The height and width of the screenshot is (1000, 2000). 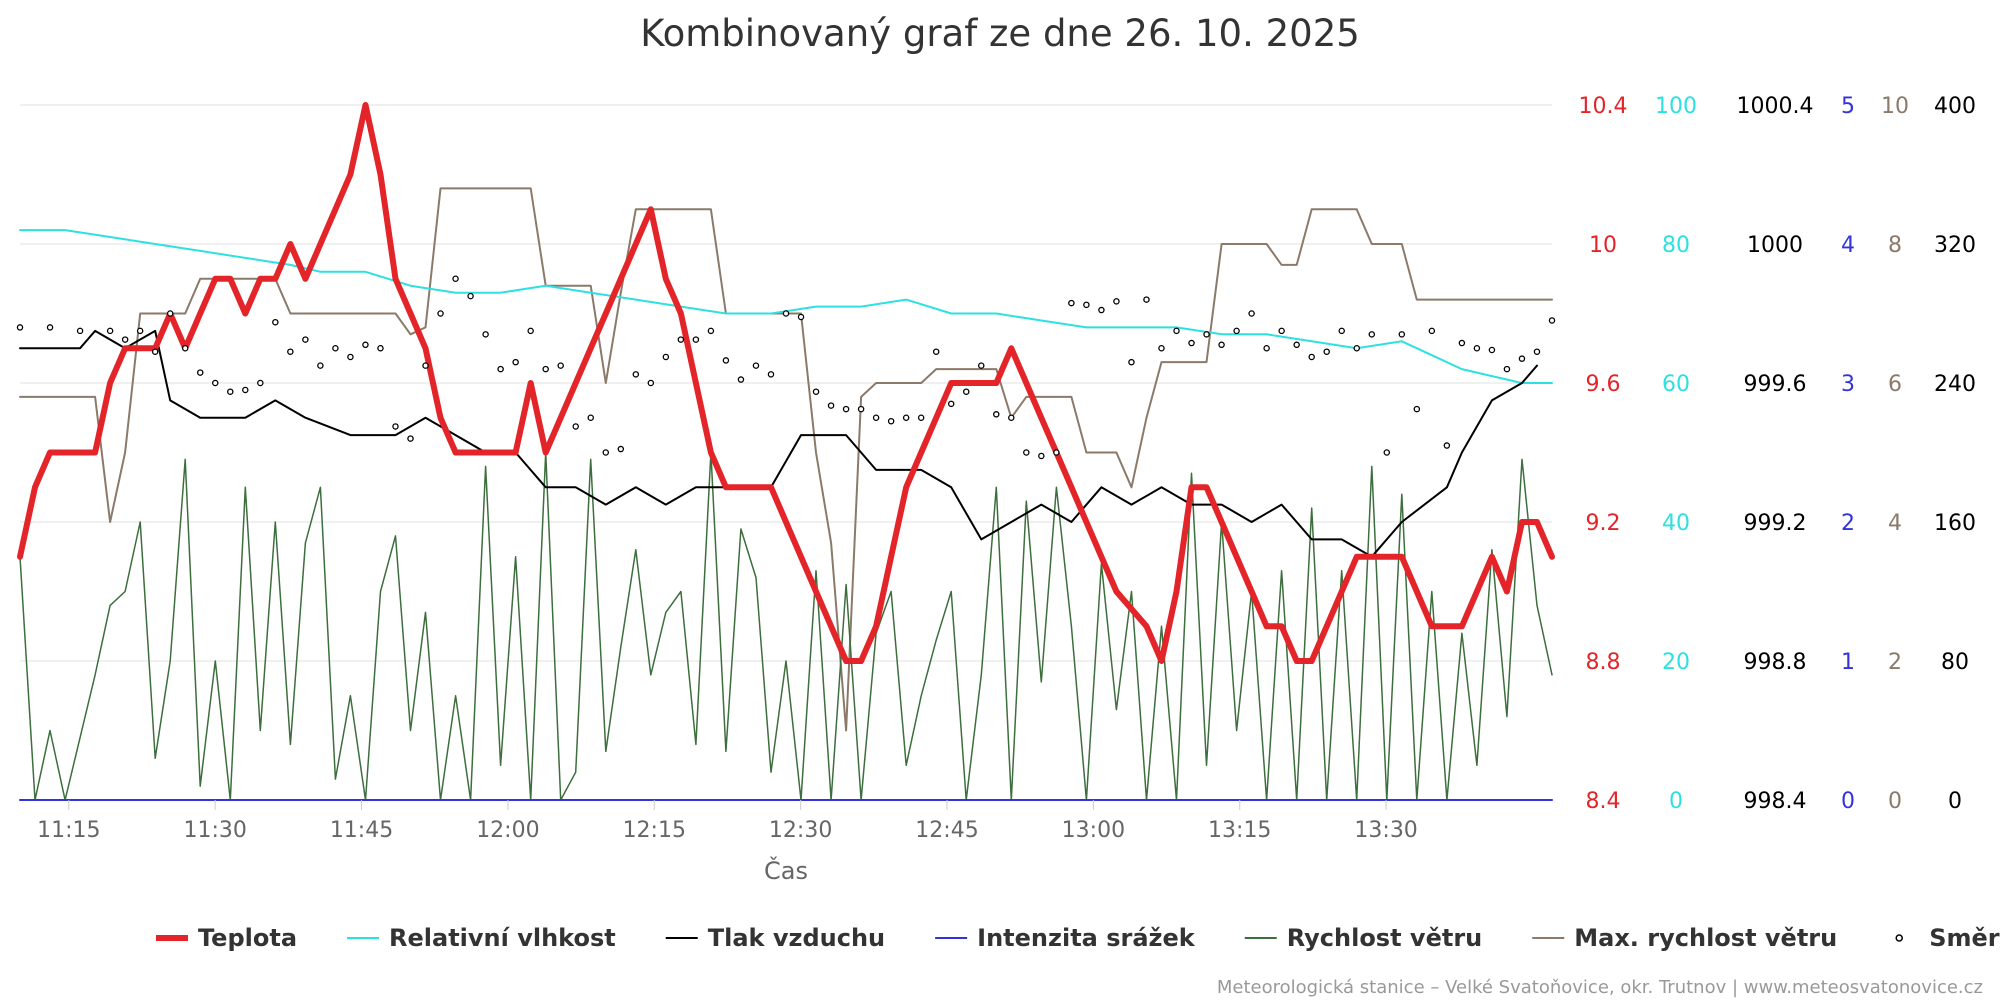 What do you see at coordinates (1065, 938) in the screenshot?
I see `legend-item: Intenzita srážek` at bounding box center [1065, 938].